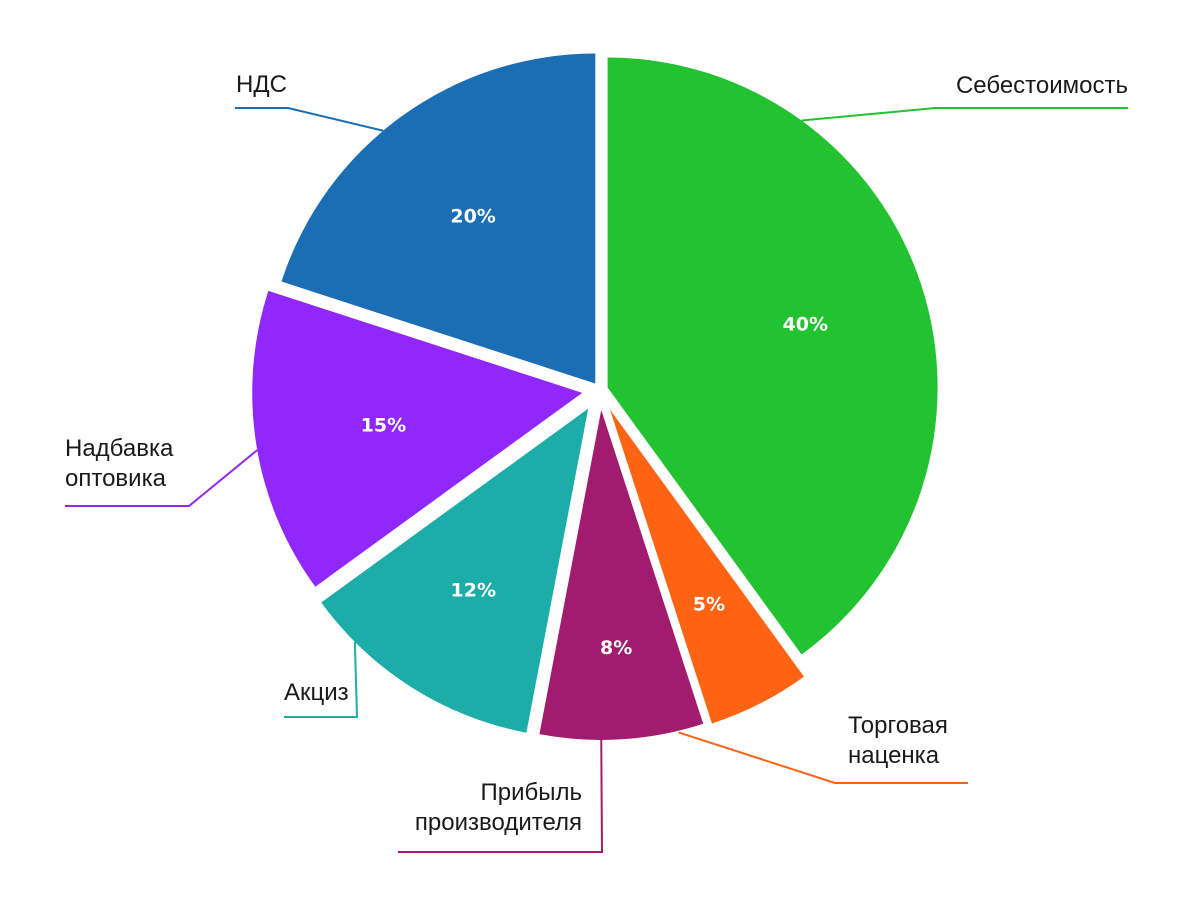  I want to click on pie-slice-group: 20% НДС, so click(415, 218).